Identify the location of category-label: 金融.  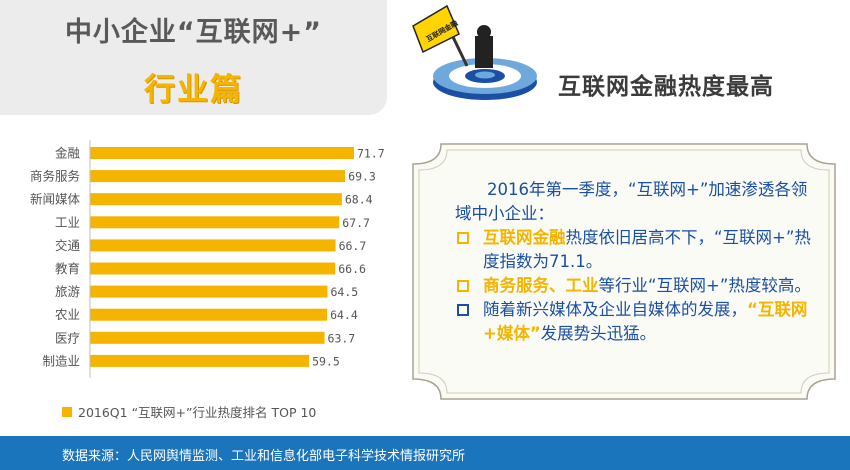
(68, 153).